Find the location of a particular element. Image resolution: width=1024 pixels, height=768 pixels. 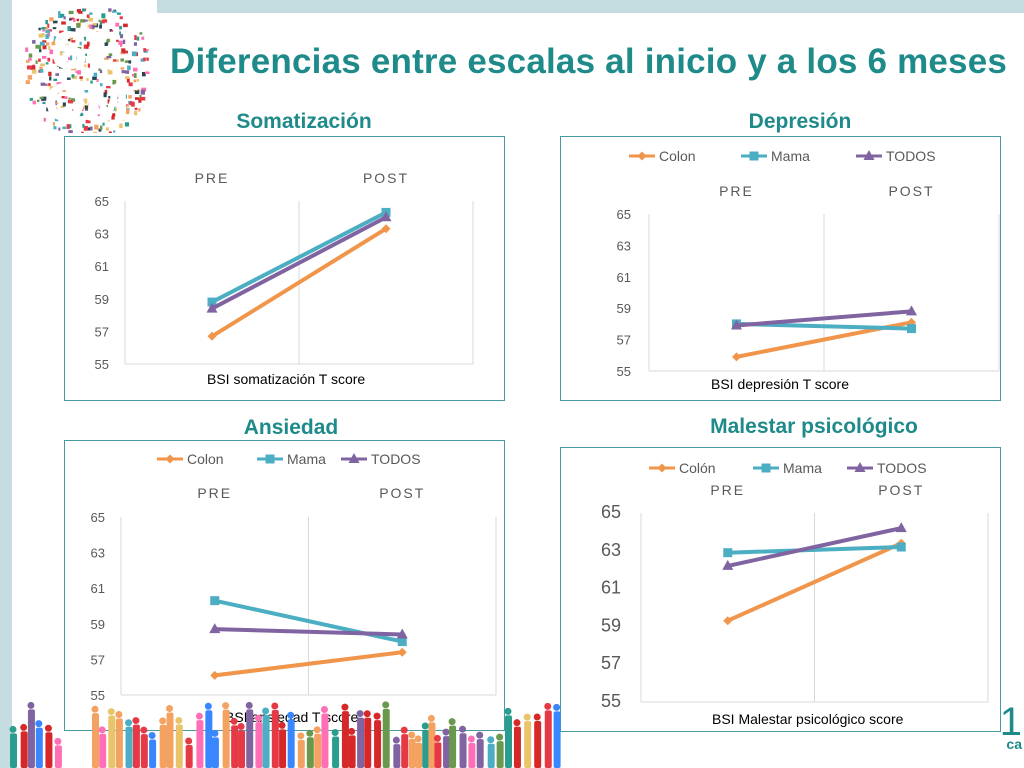

legend-label: Colon is located at coordinates (677, 156).